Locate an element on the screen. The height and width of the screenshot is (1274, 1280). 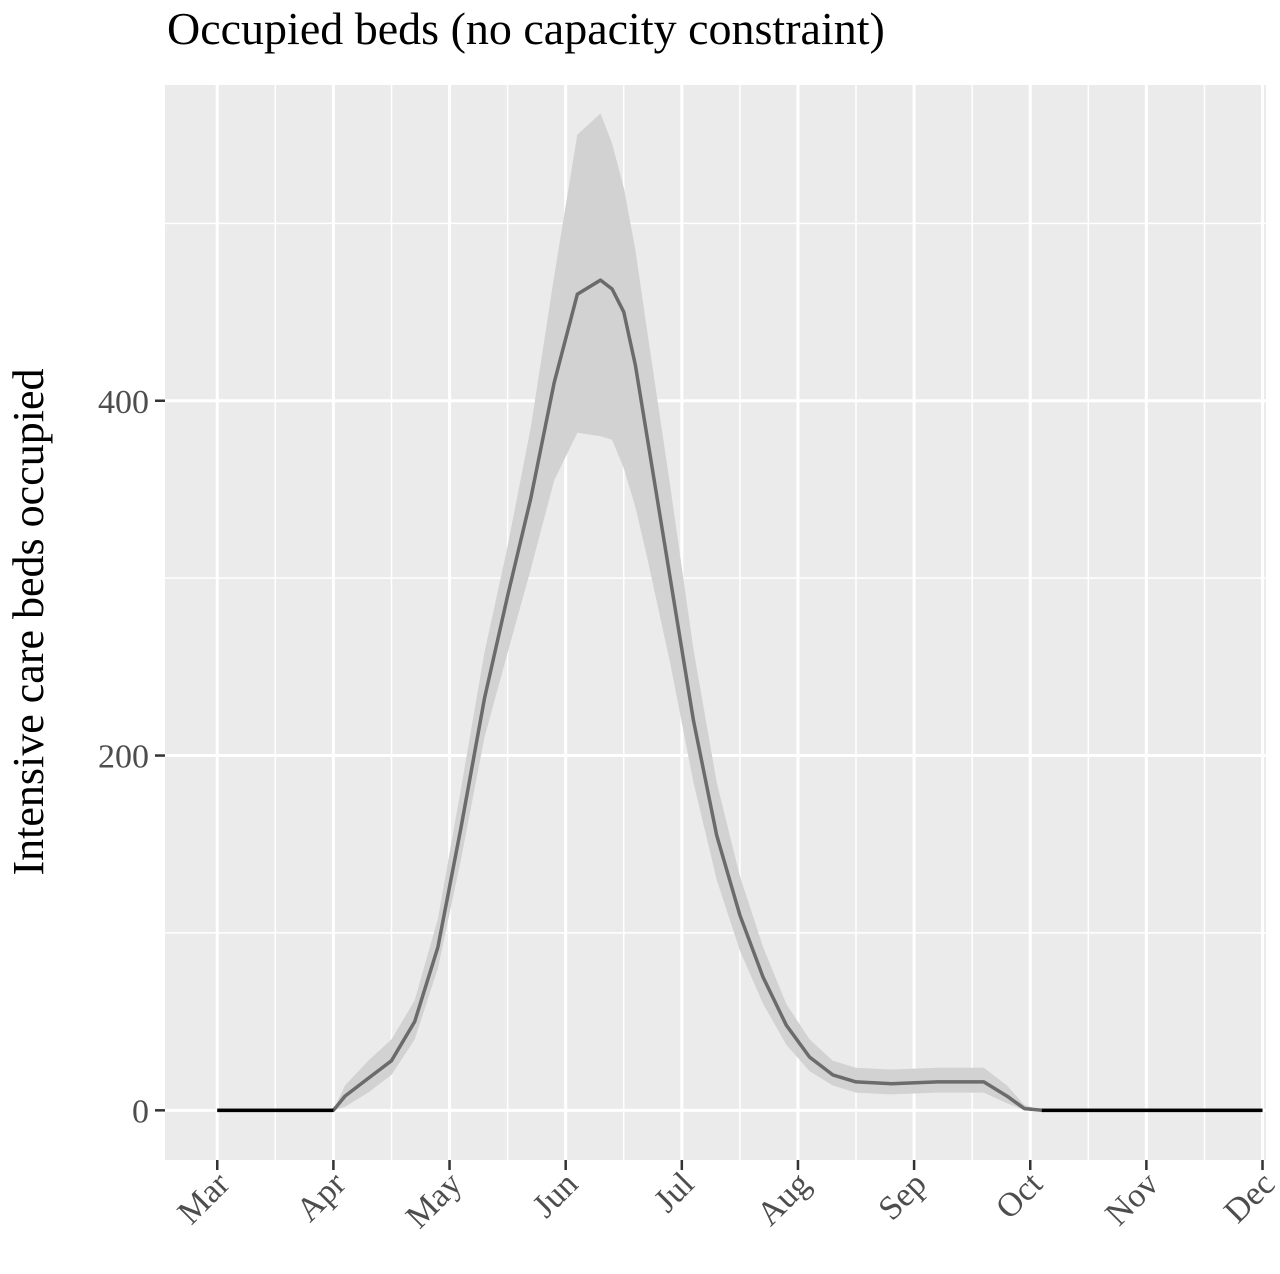
y-axis-label: Intensive care beds occupied is located at coordinates (28, 622).